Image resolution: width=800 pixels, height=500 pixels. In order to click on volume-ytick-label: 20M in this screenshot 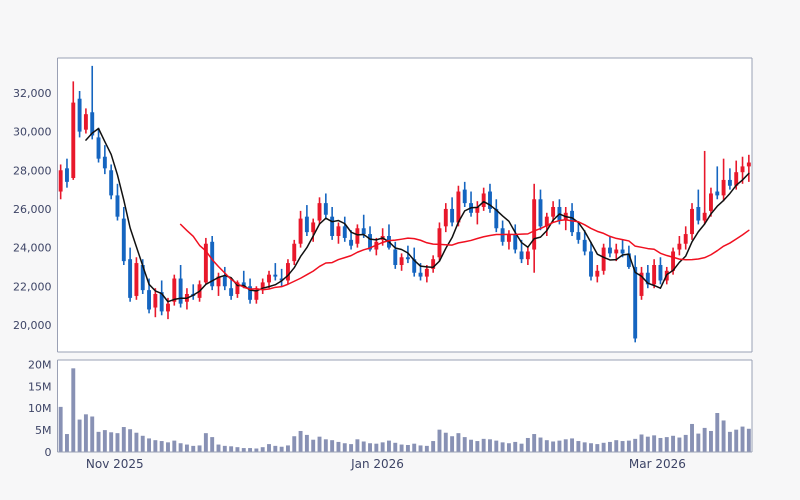, I will do `click(40, 364)`.